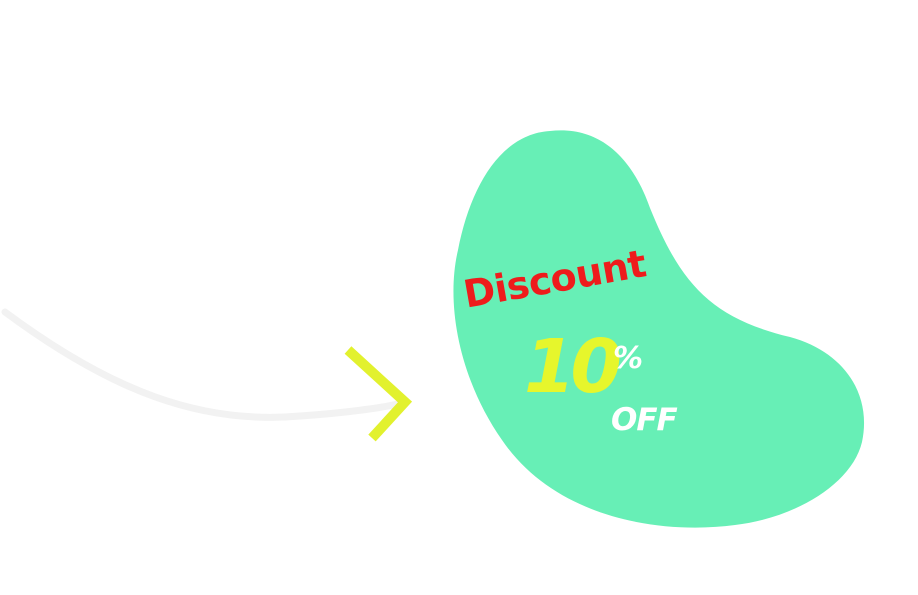 The image size is (918, 595). What do you see at coordinates (201, 364) in the screenshot?
I see `arrow-curve` at bounding box center [201, 364].